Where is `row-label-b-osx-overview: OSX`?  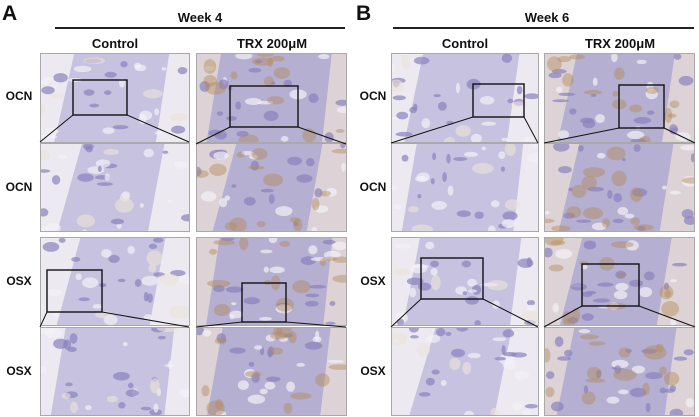 row-label-b-osx-overview: OSX is located at coordinates (373, 281).